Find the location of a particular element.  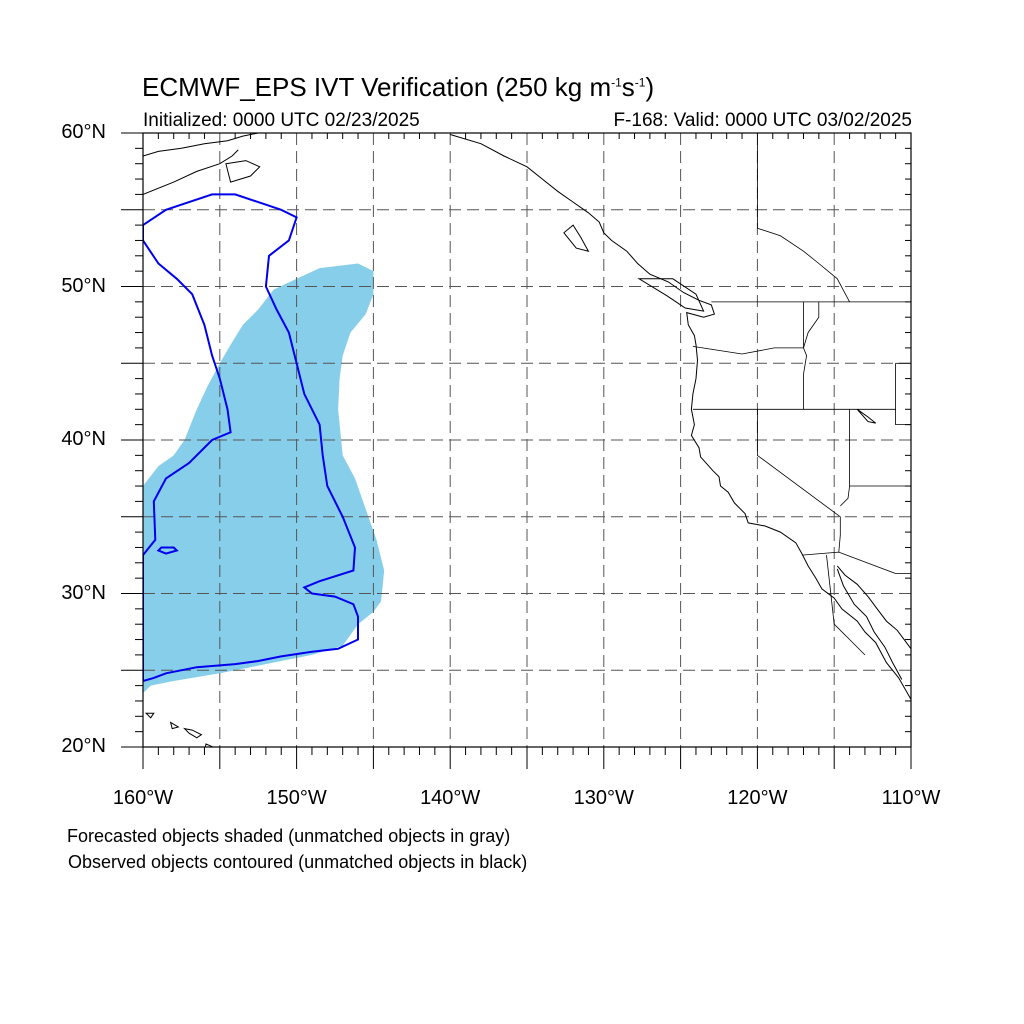

coastline-gulf is located at coordinates (873, 607).